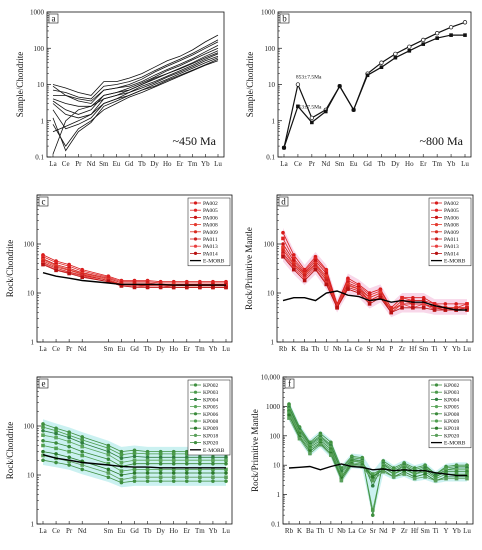 This screenshot has width=482, height=550. I want to click on y-tick-label: 10, so click(41, 85).